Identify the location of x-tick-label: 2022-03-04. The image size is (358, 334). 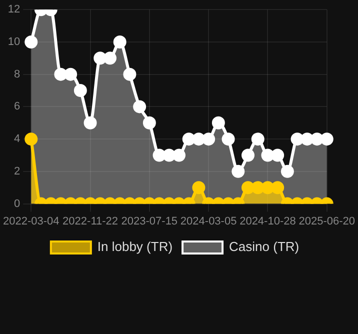
(31, 221).